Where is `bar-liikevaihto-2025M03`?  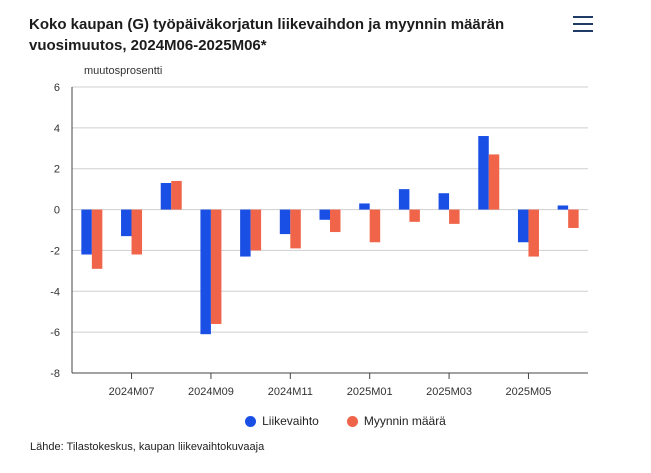 bar-liikevaihto-2025M03 is located at coordinates (444, 201).